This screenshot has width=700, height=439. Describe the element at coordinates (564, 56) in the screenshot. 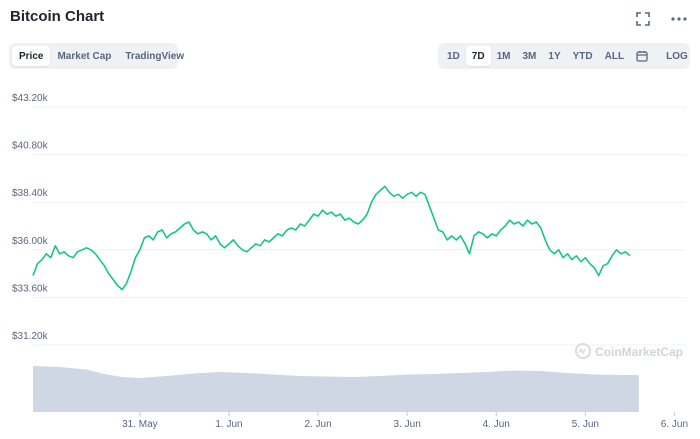

I see `range-tabs: 1D 7D 1M 3M 1Y YTD ALL LOG` at that location.